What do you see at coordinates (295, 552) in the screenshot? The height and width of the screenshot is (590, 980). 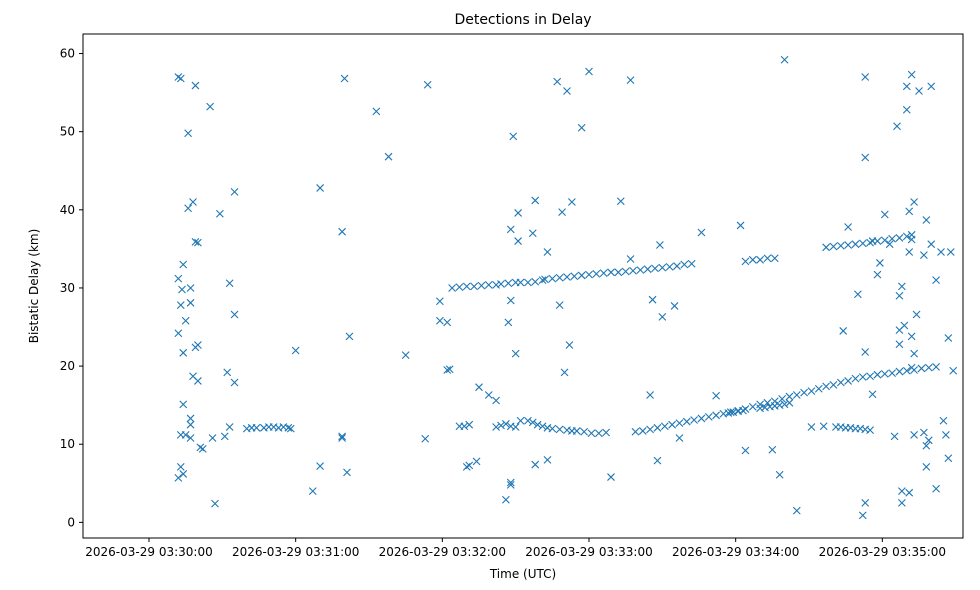 I see `x-tick-label: 2026-03-29 03:31:00` at bounding box center [295, 552].